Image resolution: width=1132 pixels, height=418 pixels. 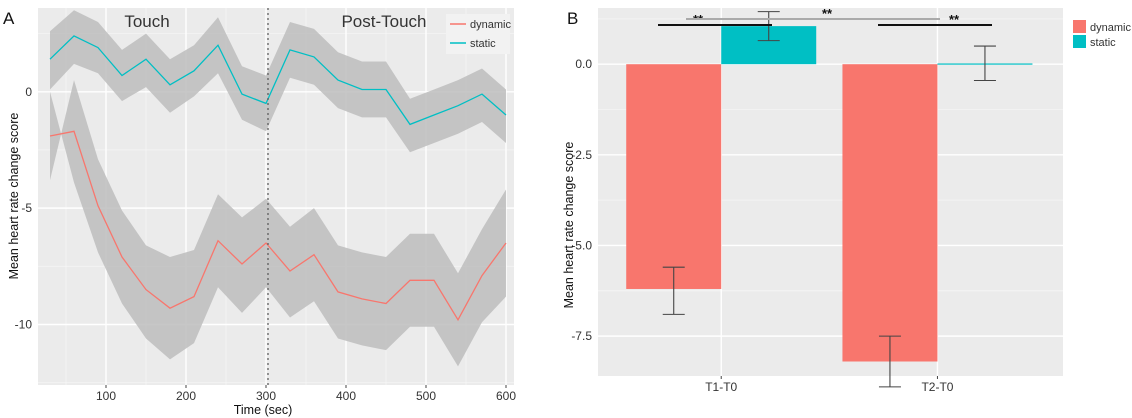 What do you see at coordinates (583, 64) in the screenshot?
I see `y-tick-label: 0.0` at bounding box center [583, 64].